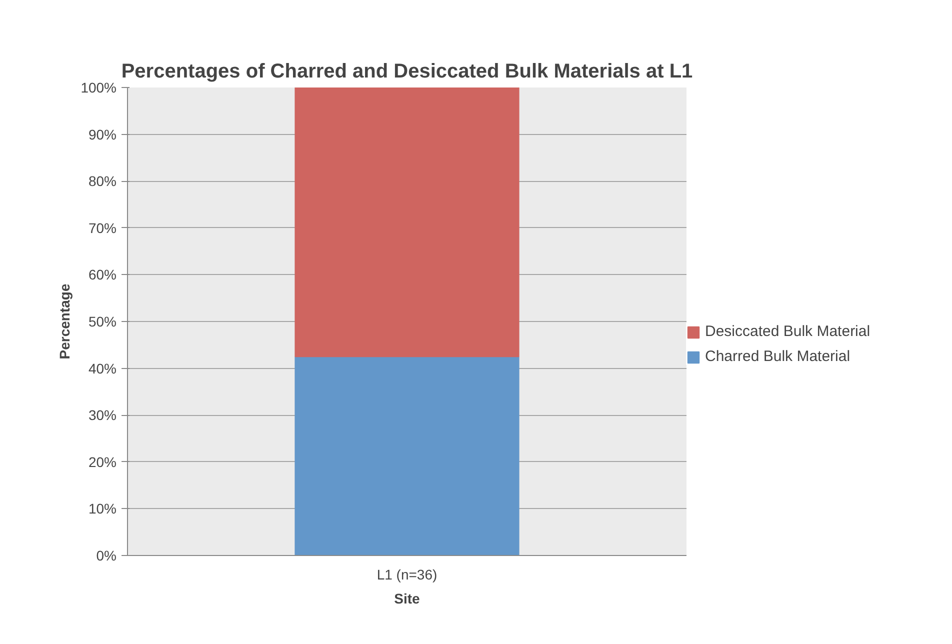 The image size is (952, 644). What do you see at coordinates (102, 508) in the screenshot?
I see `y-tick-label: 10%` at bounding box center [102, 508].